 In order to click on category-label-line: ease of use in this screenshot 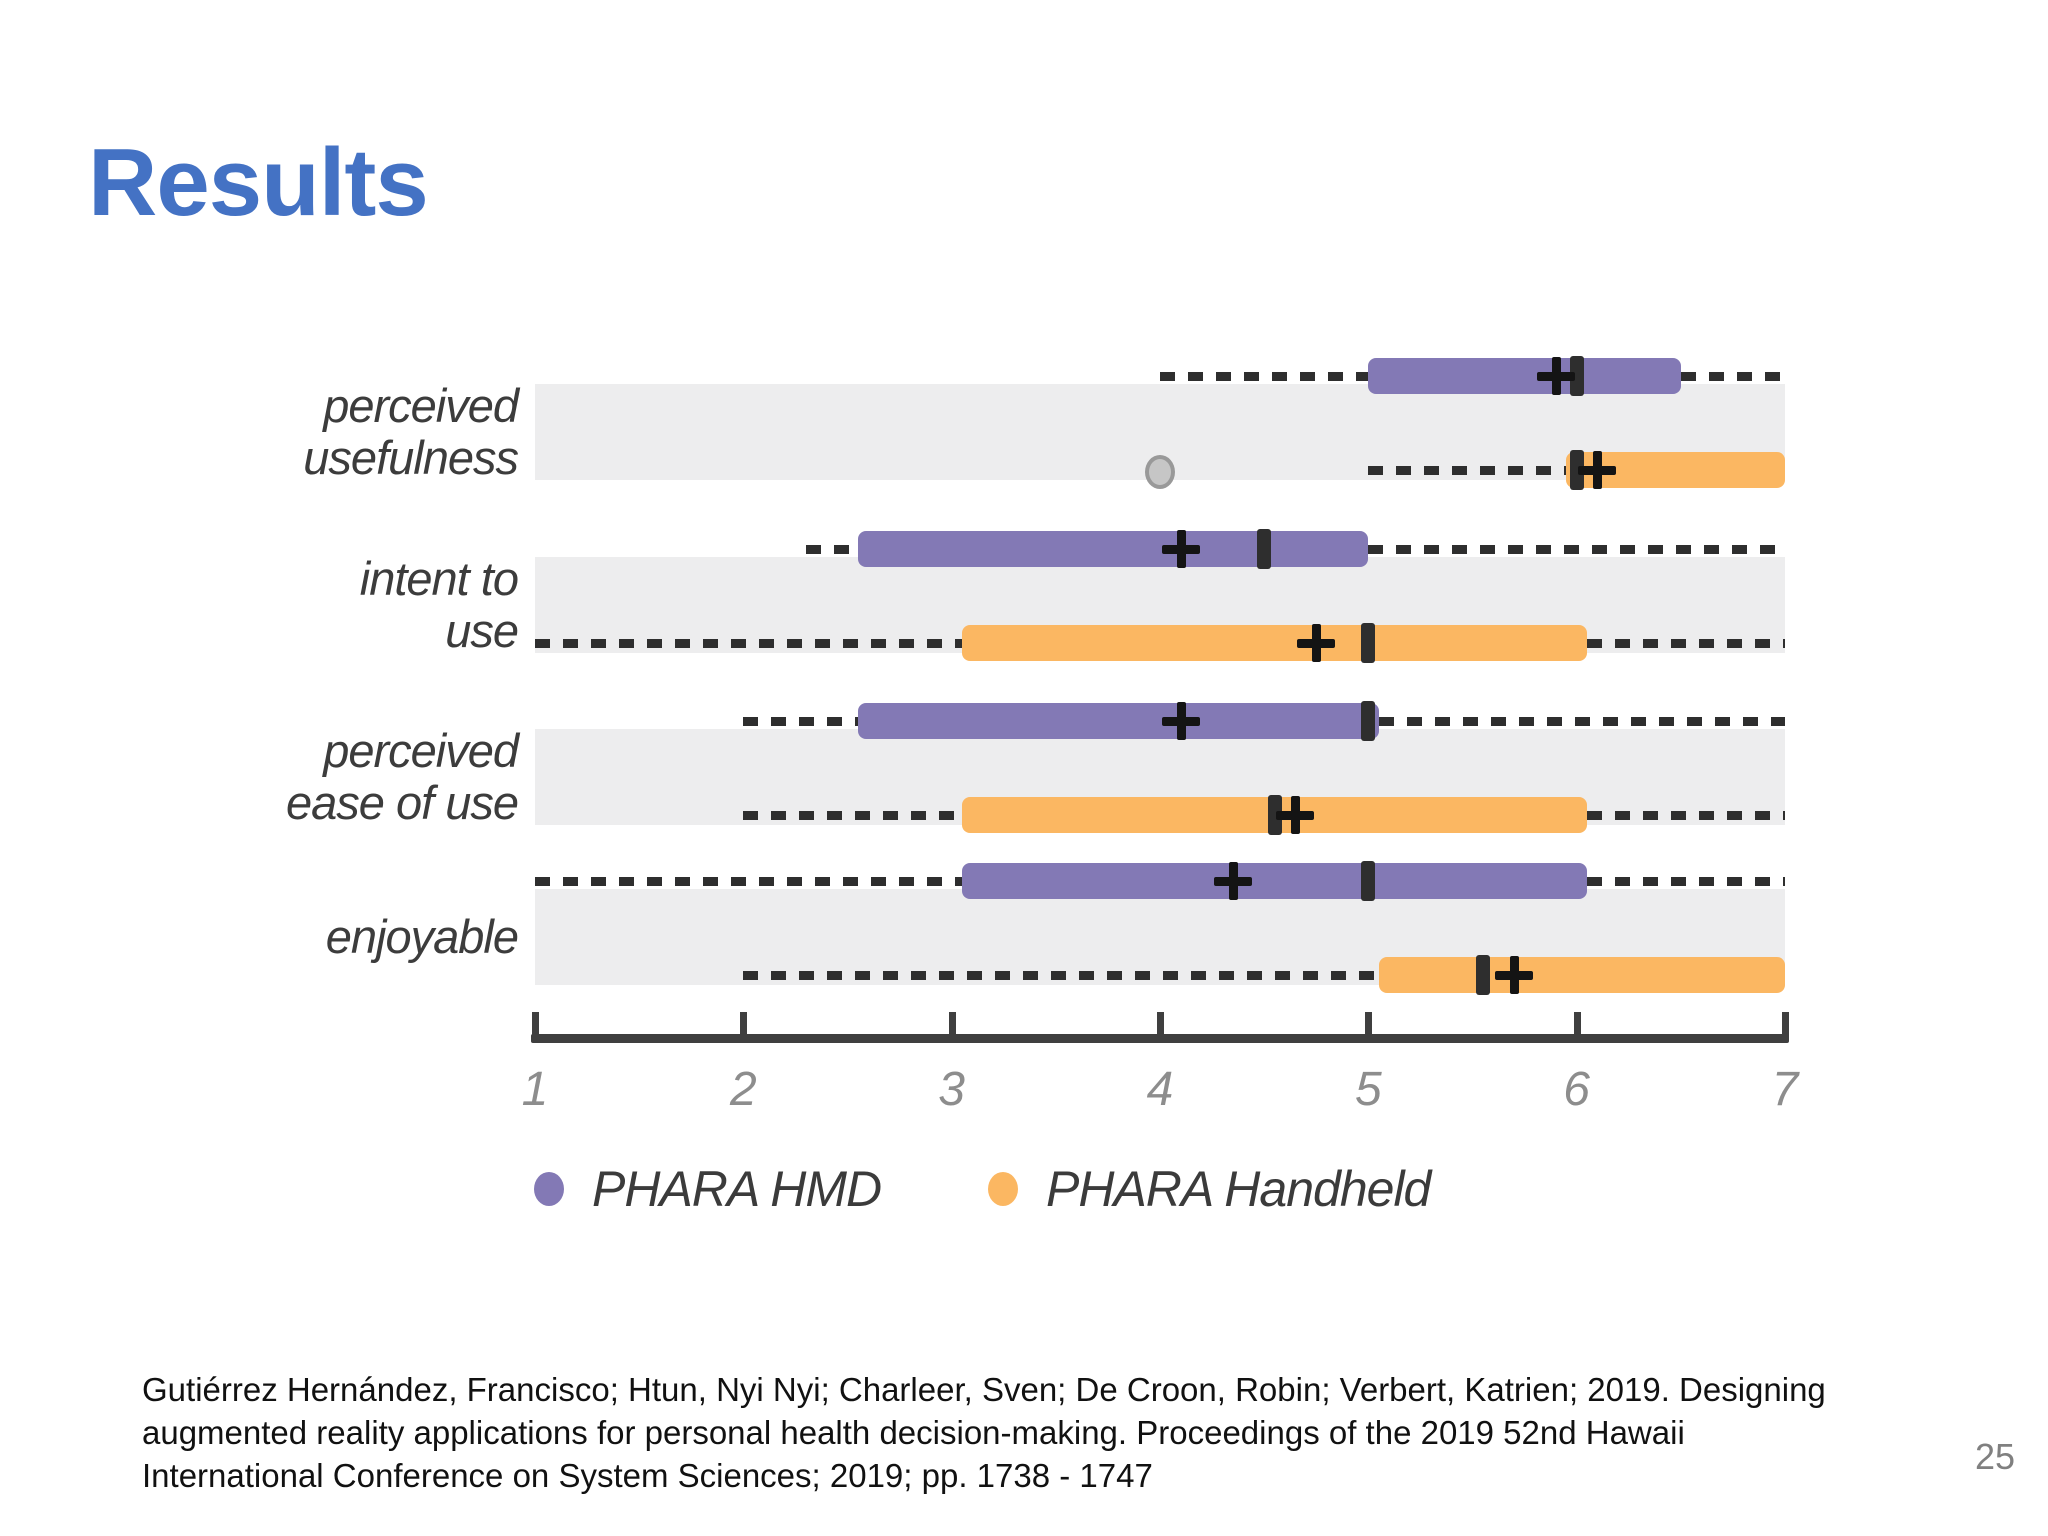, I will do `click(402, 802)`.